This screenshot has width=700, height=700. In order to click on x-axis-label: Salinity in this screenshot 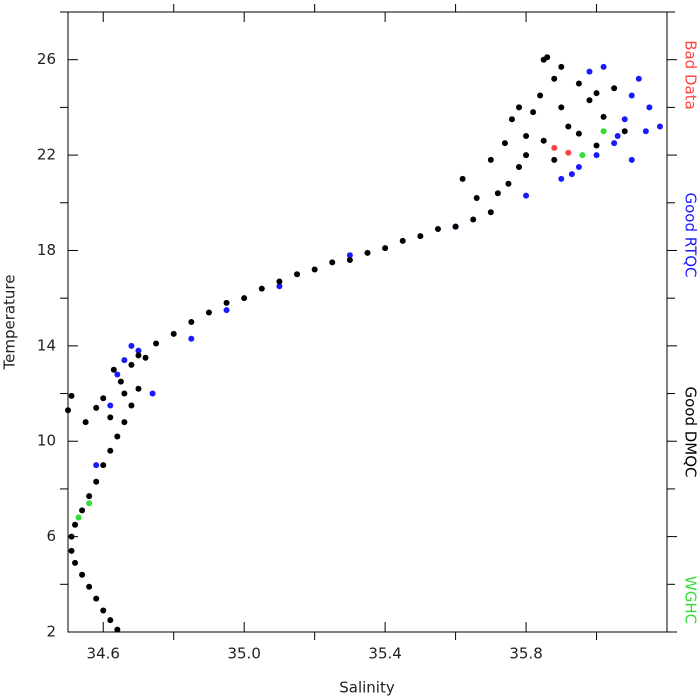, I will do `click(367, 688)`.